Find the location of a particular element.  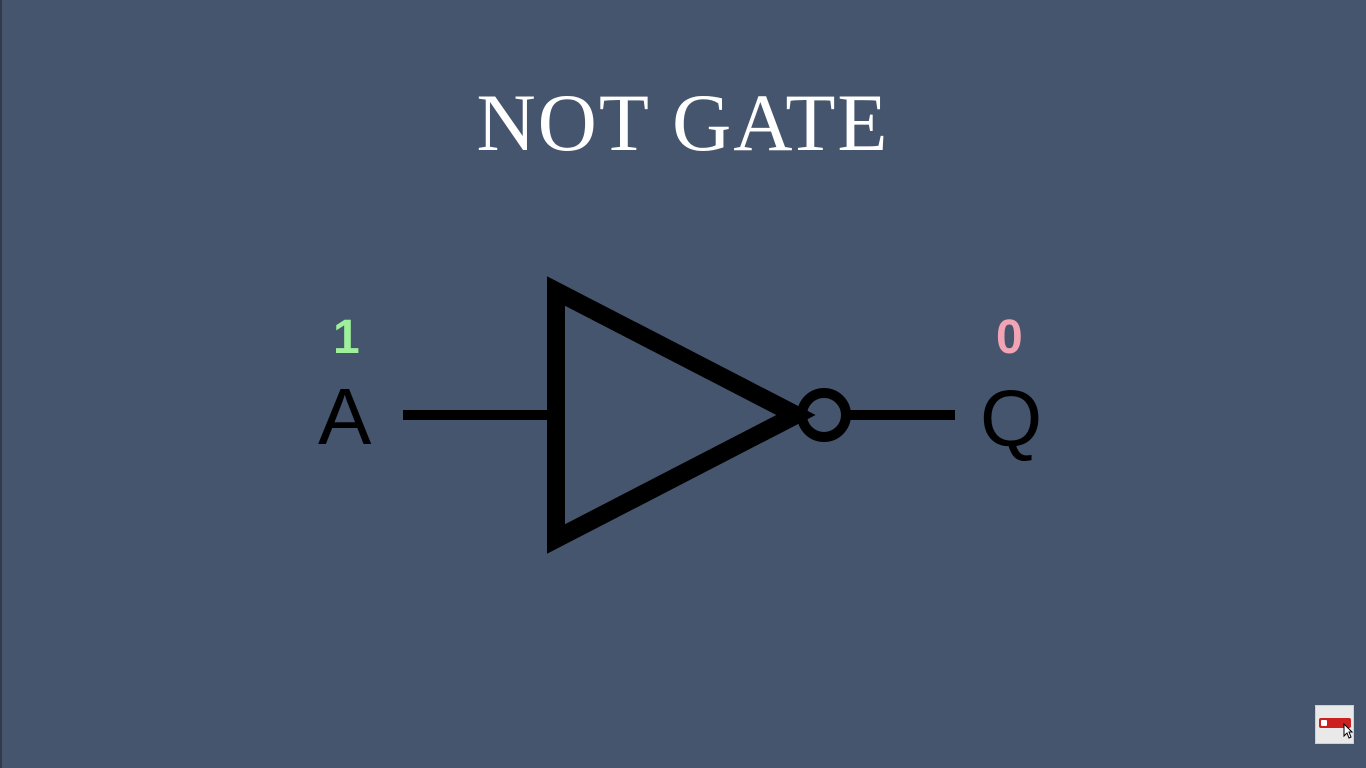

output-value: 0 is located at coordinates (1009, 337).